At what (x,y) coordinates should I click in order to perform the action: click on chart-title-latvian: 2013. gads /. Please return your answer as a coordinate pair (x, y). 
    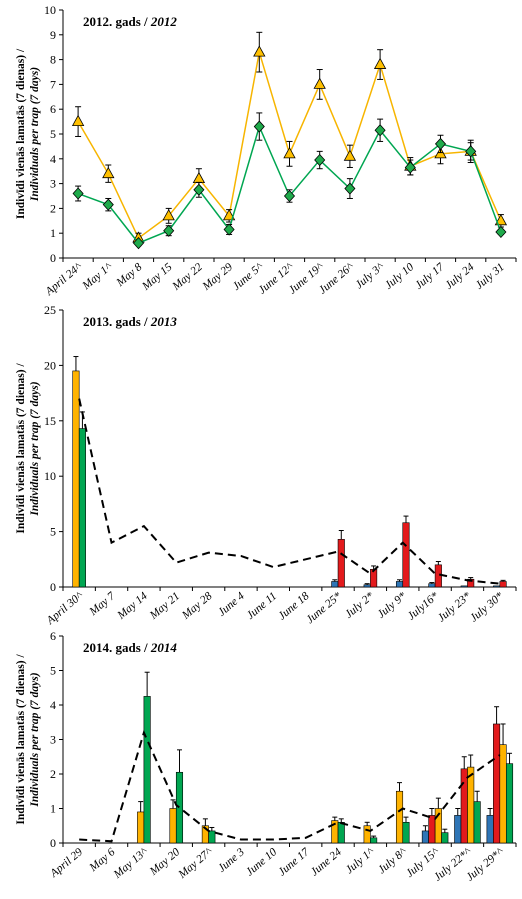
    Looking at the image, I should click on (117, 321).